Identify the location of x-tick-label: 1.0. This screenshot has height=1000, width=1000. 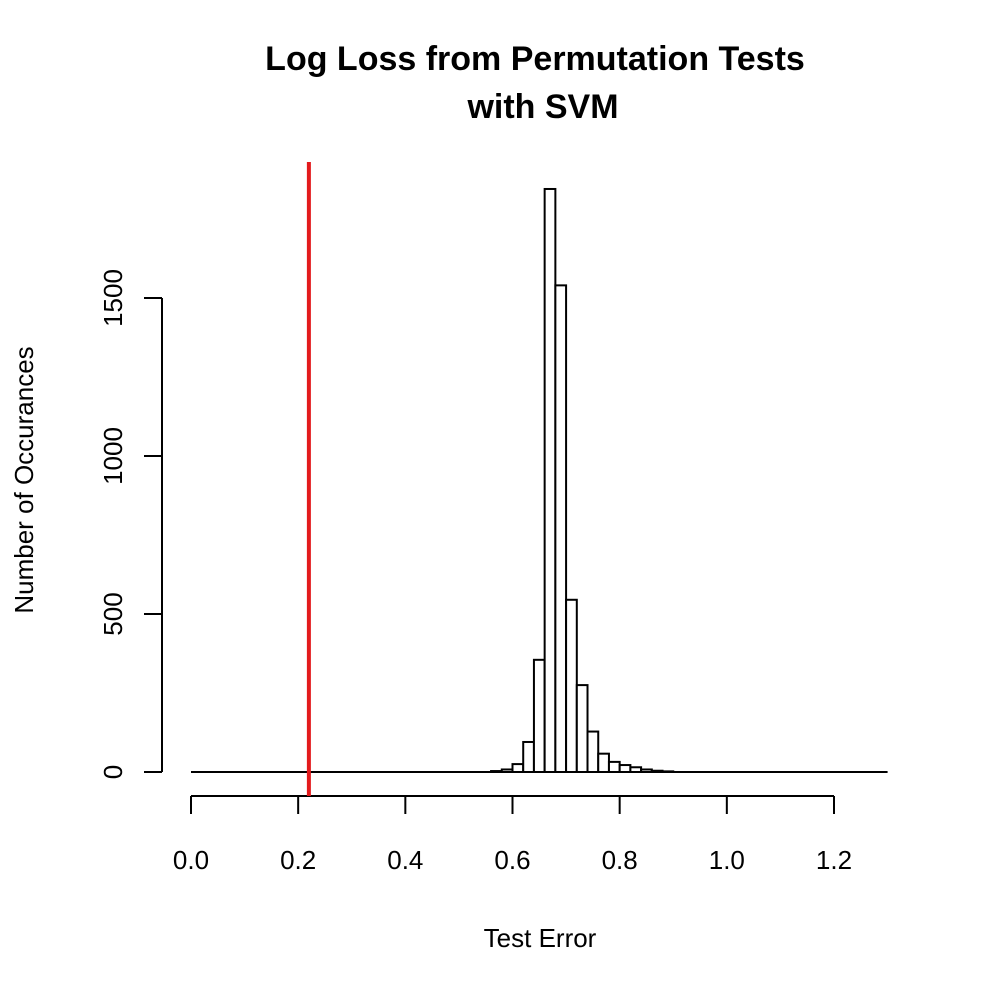
(727, 860).